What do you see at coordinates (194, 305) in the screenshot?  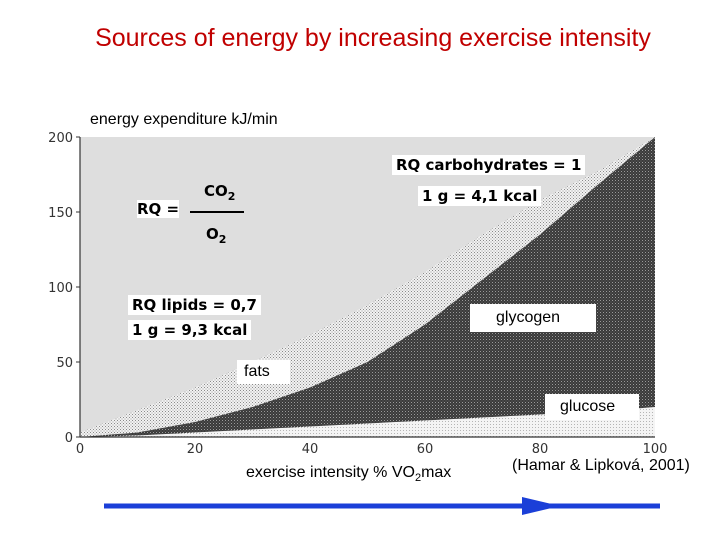 I see `rq-lipids-label: RQ lipids = 0,7` at bounding box center [194, 305].